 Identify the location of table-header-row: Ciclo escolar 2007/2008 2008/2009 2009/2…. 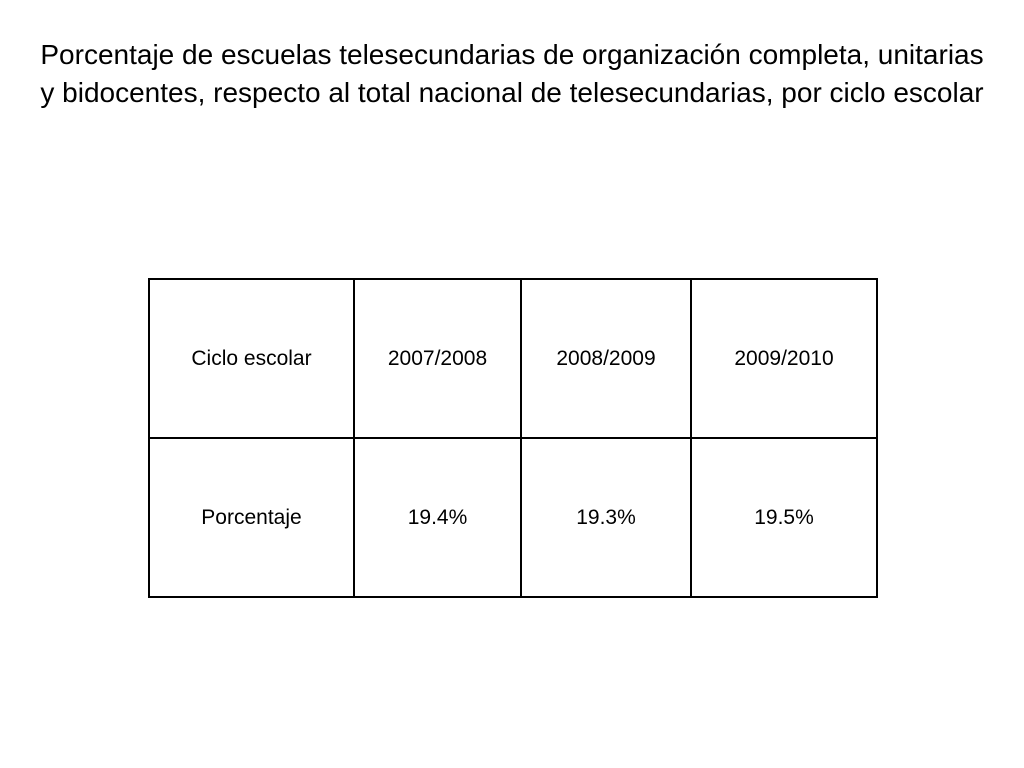
(513, 358).